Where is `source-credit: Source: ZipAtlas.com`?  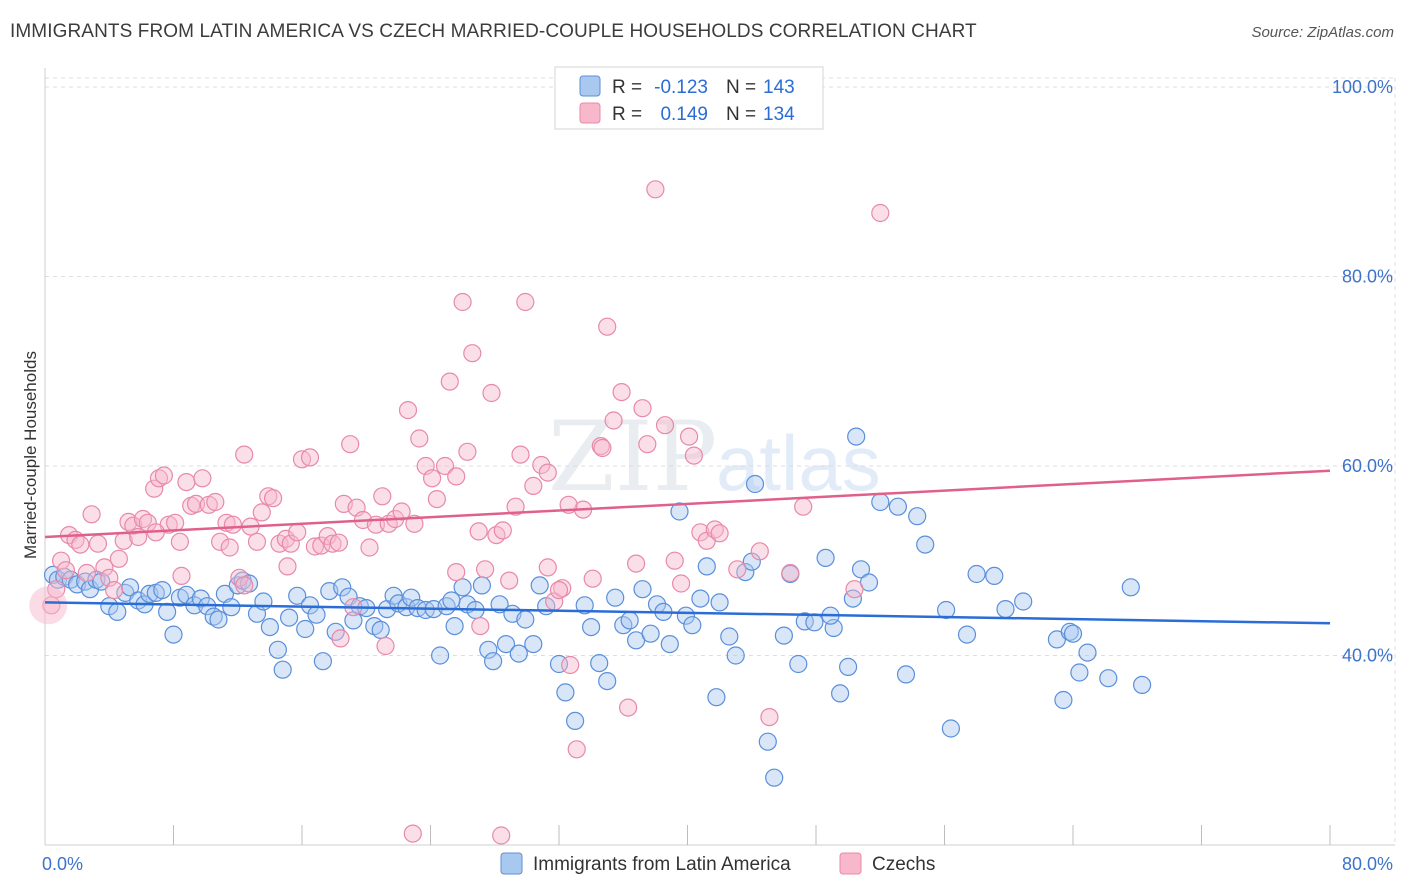
source-credit: Source: ZipAtlas.com is located at coordinates (1322, 32).